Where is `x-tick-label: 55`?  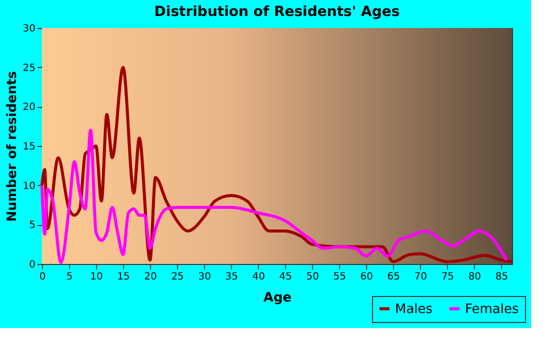 x-tick-label: 55 is located at coordinates (339, 277).